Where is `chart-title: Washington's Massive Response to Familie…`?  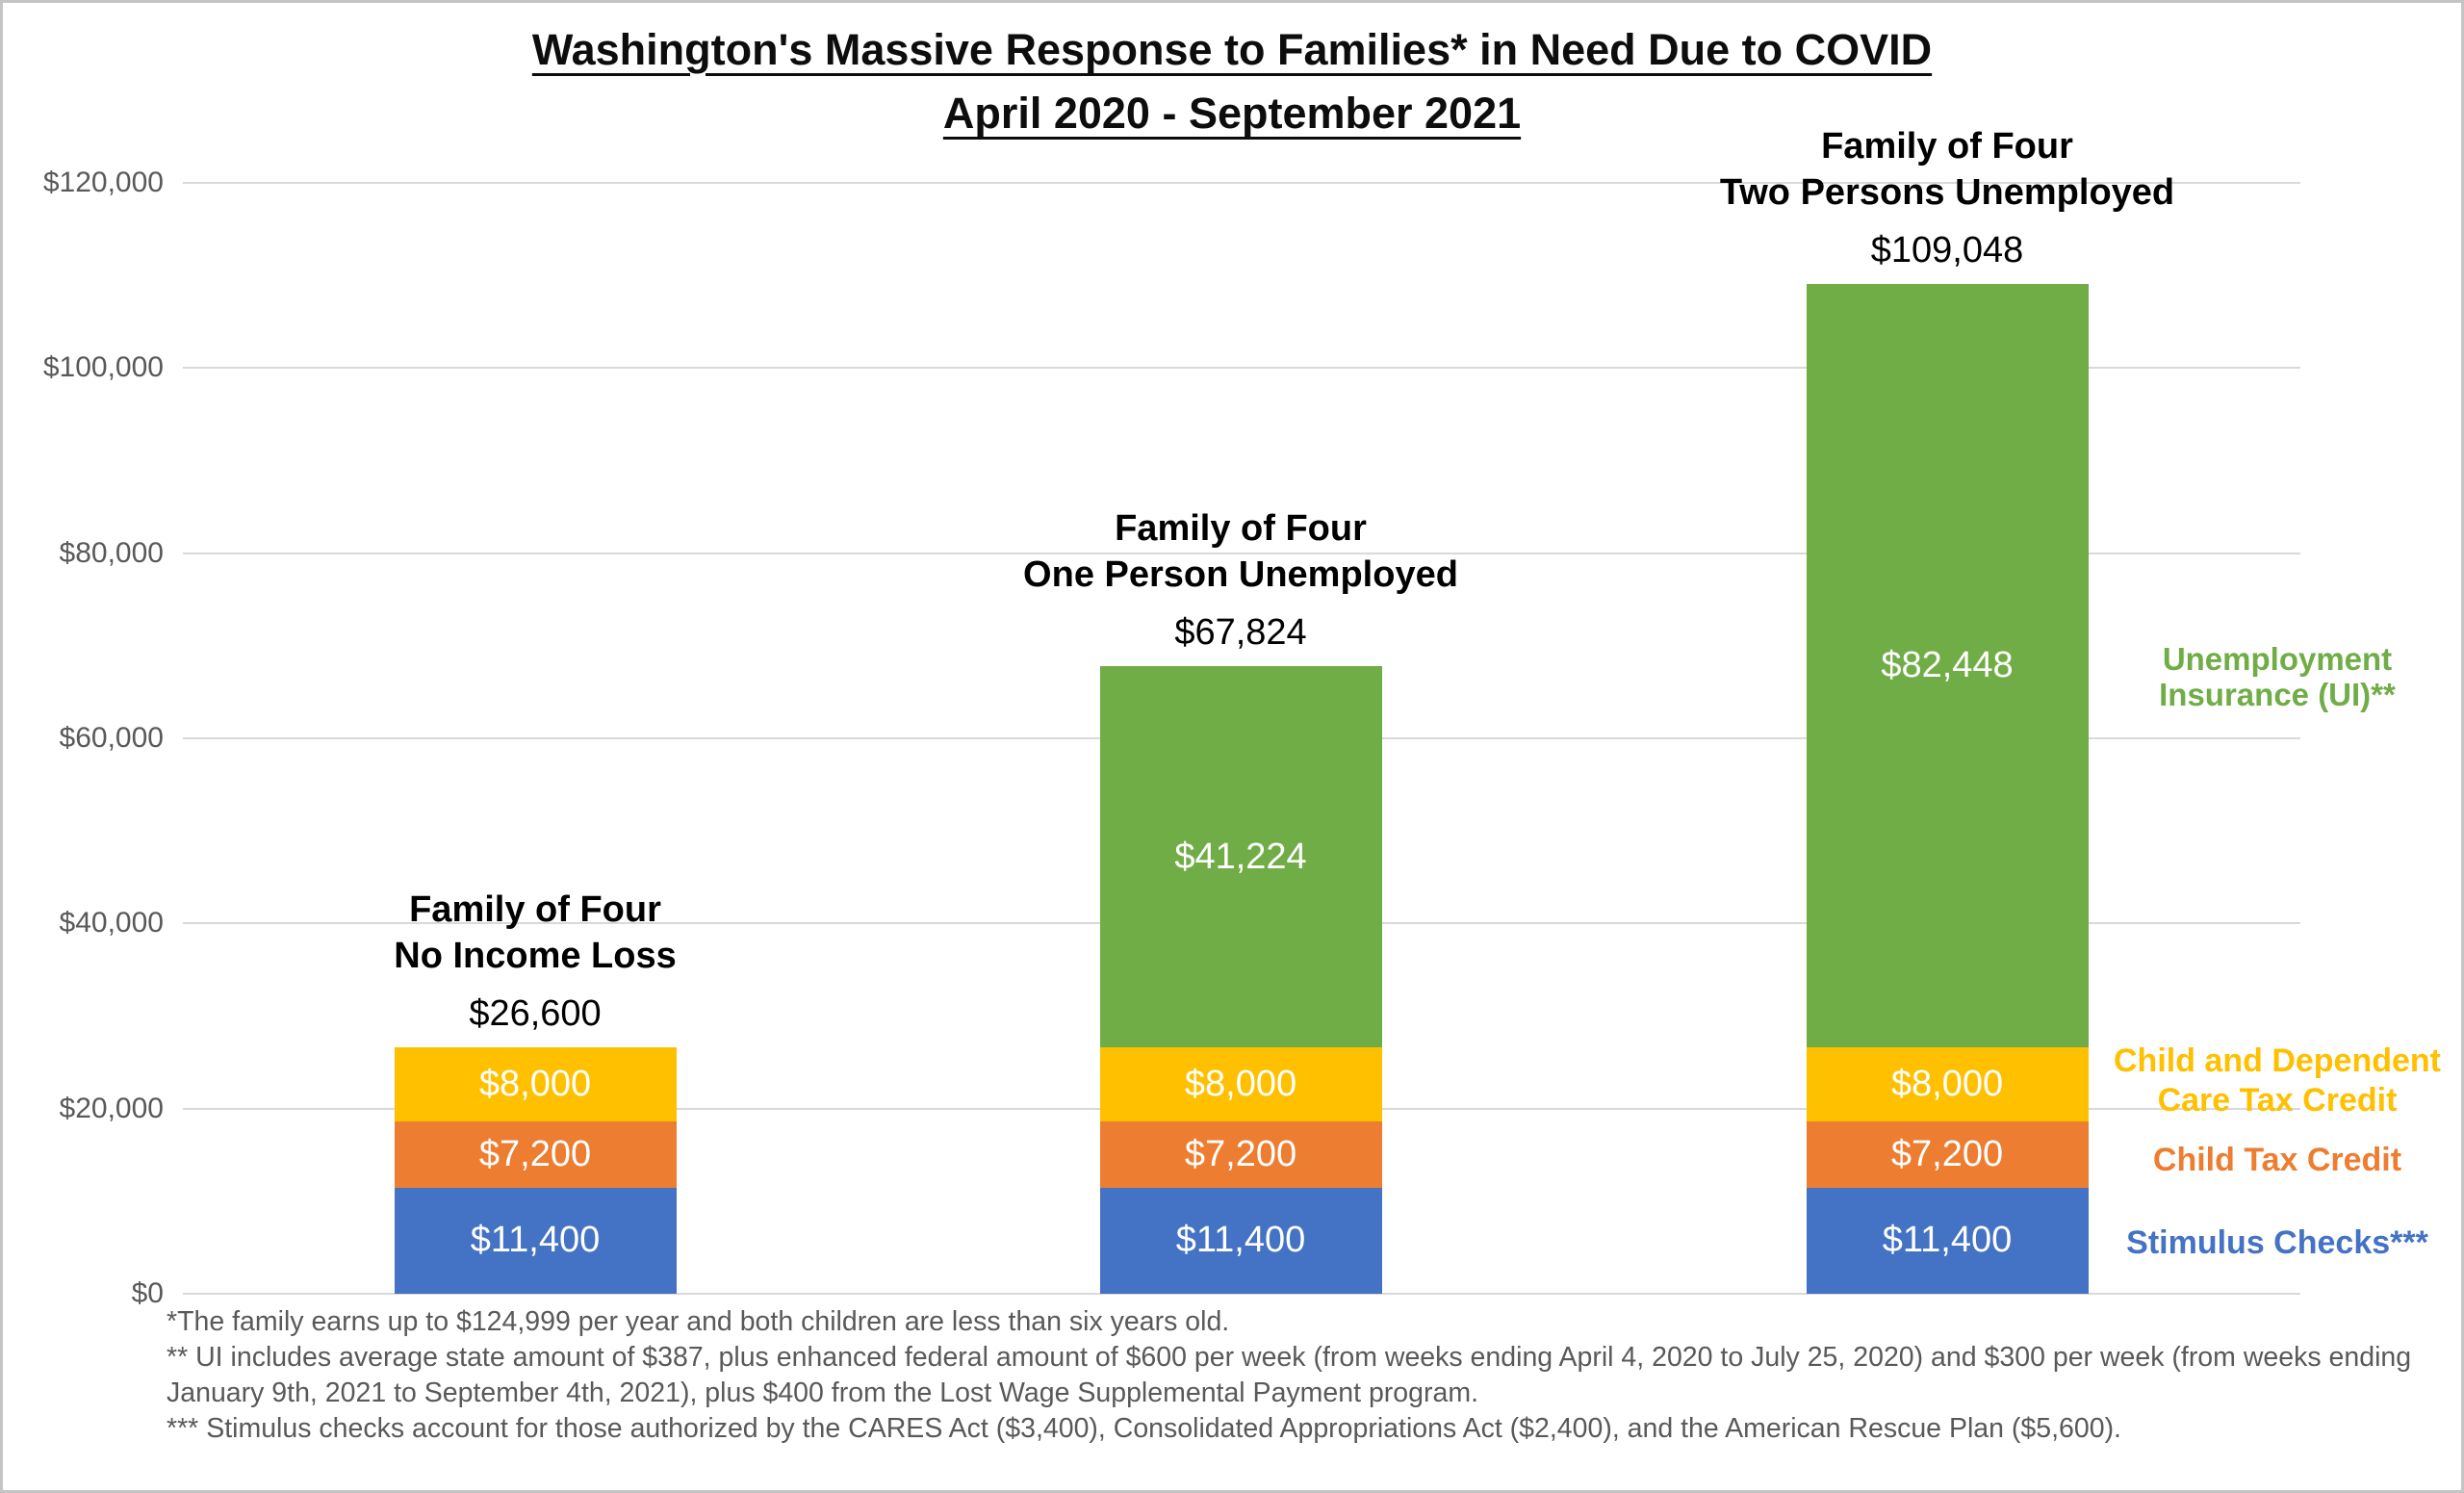 chart-title: Washington's Massive Response to Familie… is located at coordinates (1232, 50).